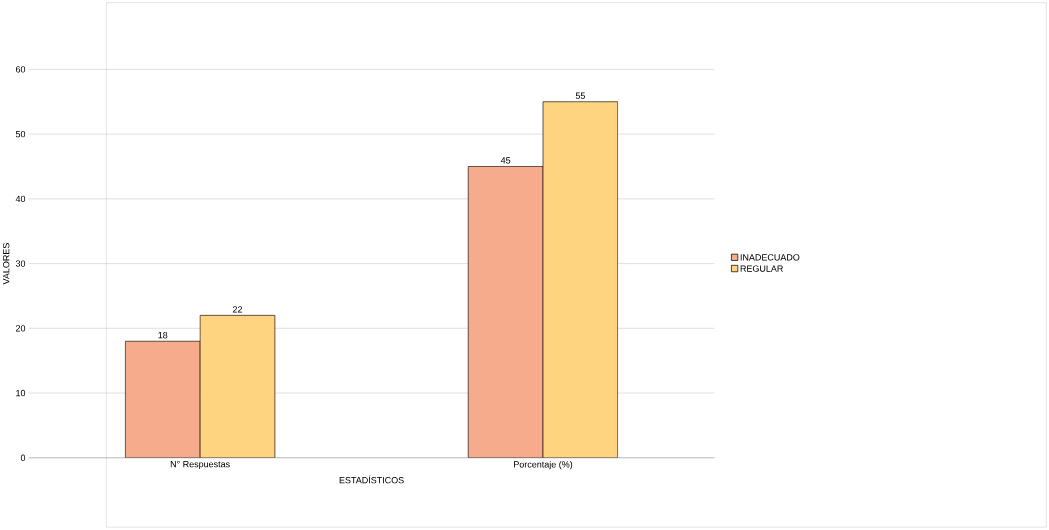 Image resolution: width=1049 pixels, height=530 pixels. Describe the element at coordinates (761, 268) in the screenshot. I see `legend-label: REGULAR` at that location.